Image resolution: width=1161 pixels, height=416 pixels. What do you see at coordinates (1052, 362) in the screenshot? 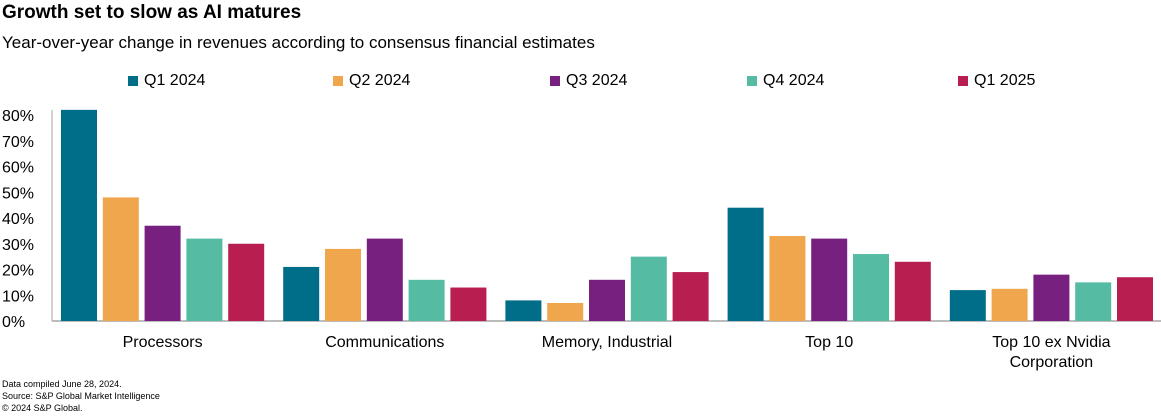
I see `x-category-label: Corporation` at bounding box center [1052, 362].